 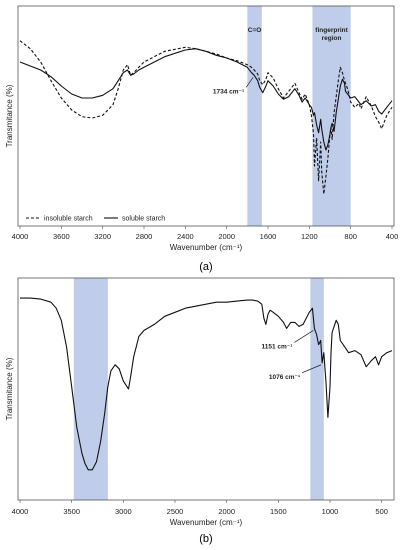 What do you see at coordinates (205, 539) in the screenshot?
I see `panel-caption: (b)` at bounding box center [205, 539].